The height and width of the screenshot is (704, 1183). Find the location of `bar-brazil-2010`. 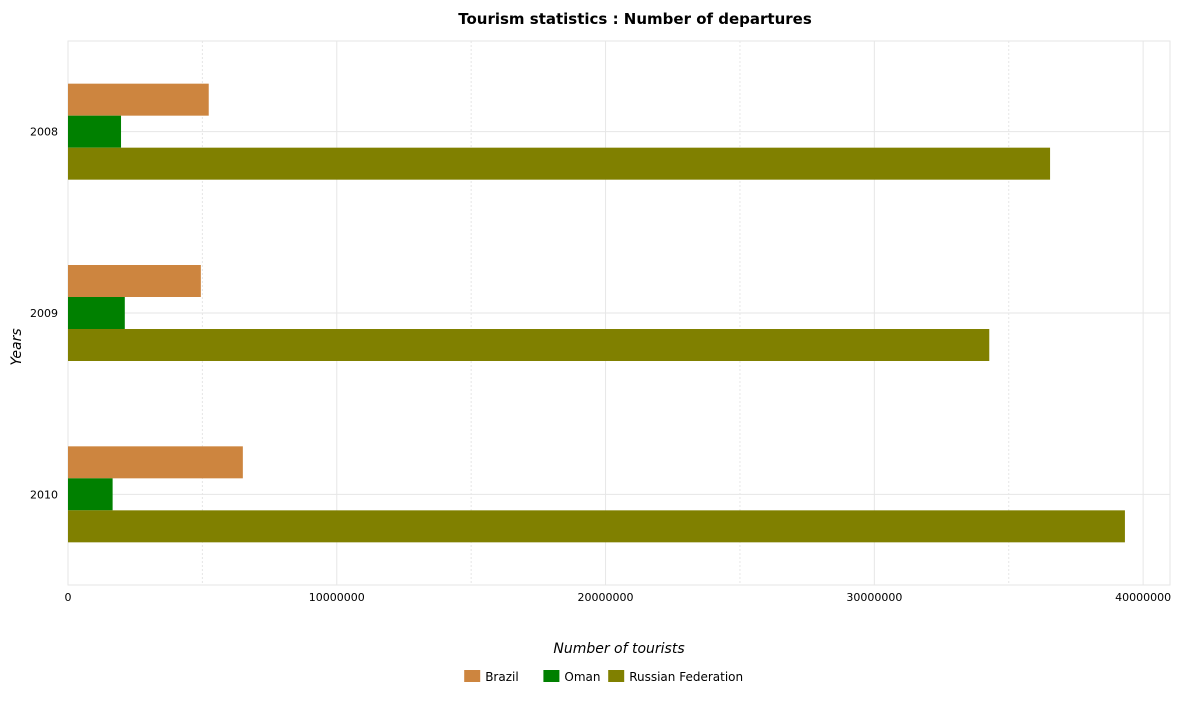

bar-brazil-2010 is located at coordinates (155, 462).